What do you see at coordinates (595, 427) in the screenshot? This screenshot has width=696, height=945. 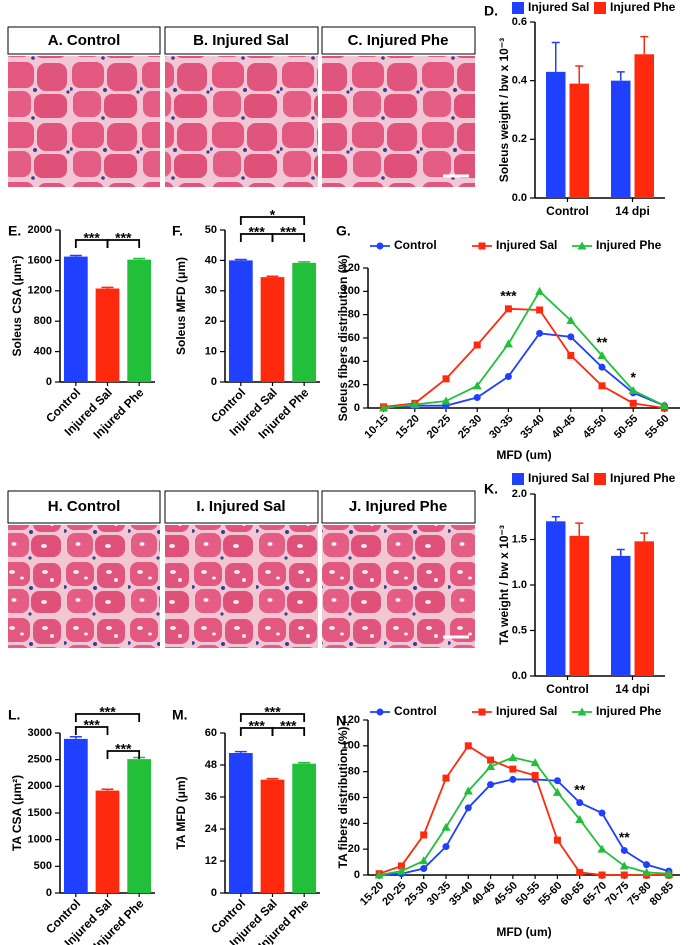 I see `x-tick-label: 45-50` at bounding box center [595, 427].